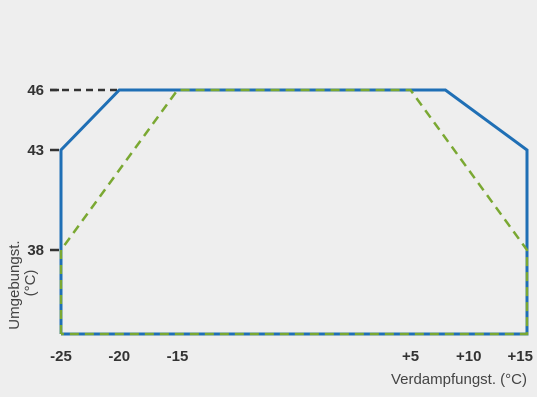  I want to click on y-tick-label-46: 46, so click(35, 90).